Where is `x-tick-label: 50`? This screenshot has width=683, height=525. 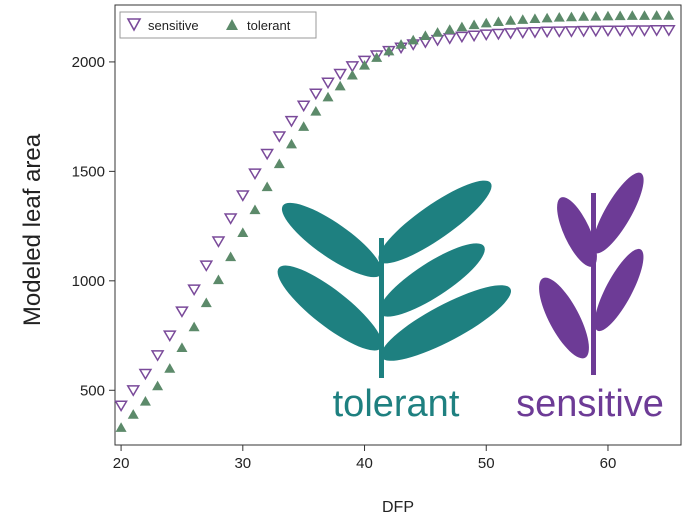 x-tick-label: 50 is located at coordinates (486, 463).